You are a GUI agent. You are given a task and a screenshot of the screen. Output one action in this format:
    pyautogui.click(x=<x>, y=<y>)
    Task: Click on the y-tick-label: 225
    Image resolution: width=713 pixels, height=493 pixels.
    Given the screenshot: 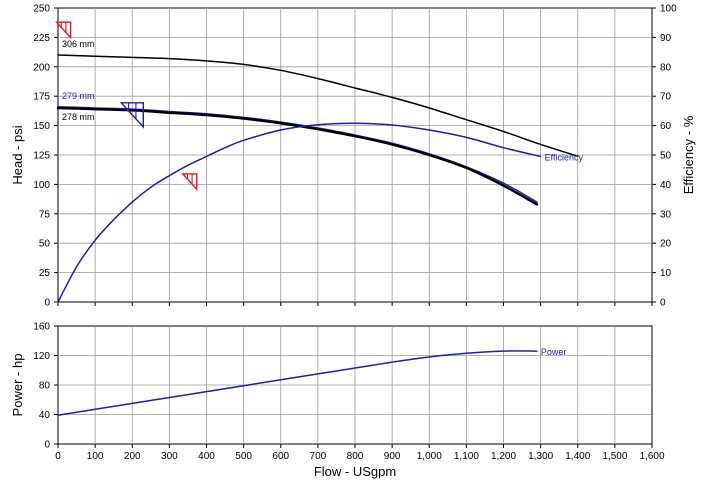 What is the action you would take?
    pyautogui.click(x=41, y=38)
    